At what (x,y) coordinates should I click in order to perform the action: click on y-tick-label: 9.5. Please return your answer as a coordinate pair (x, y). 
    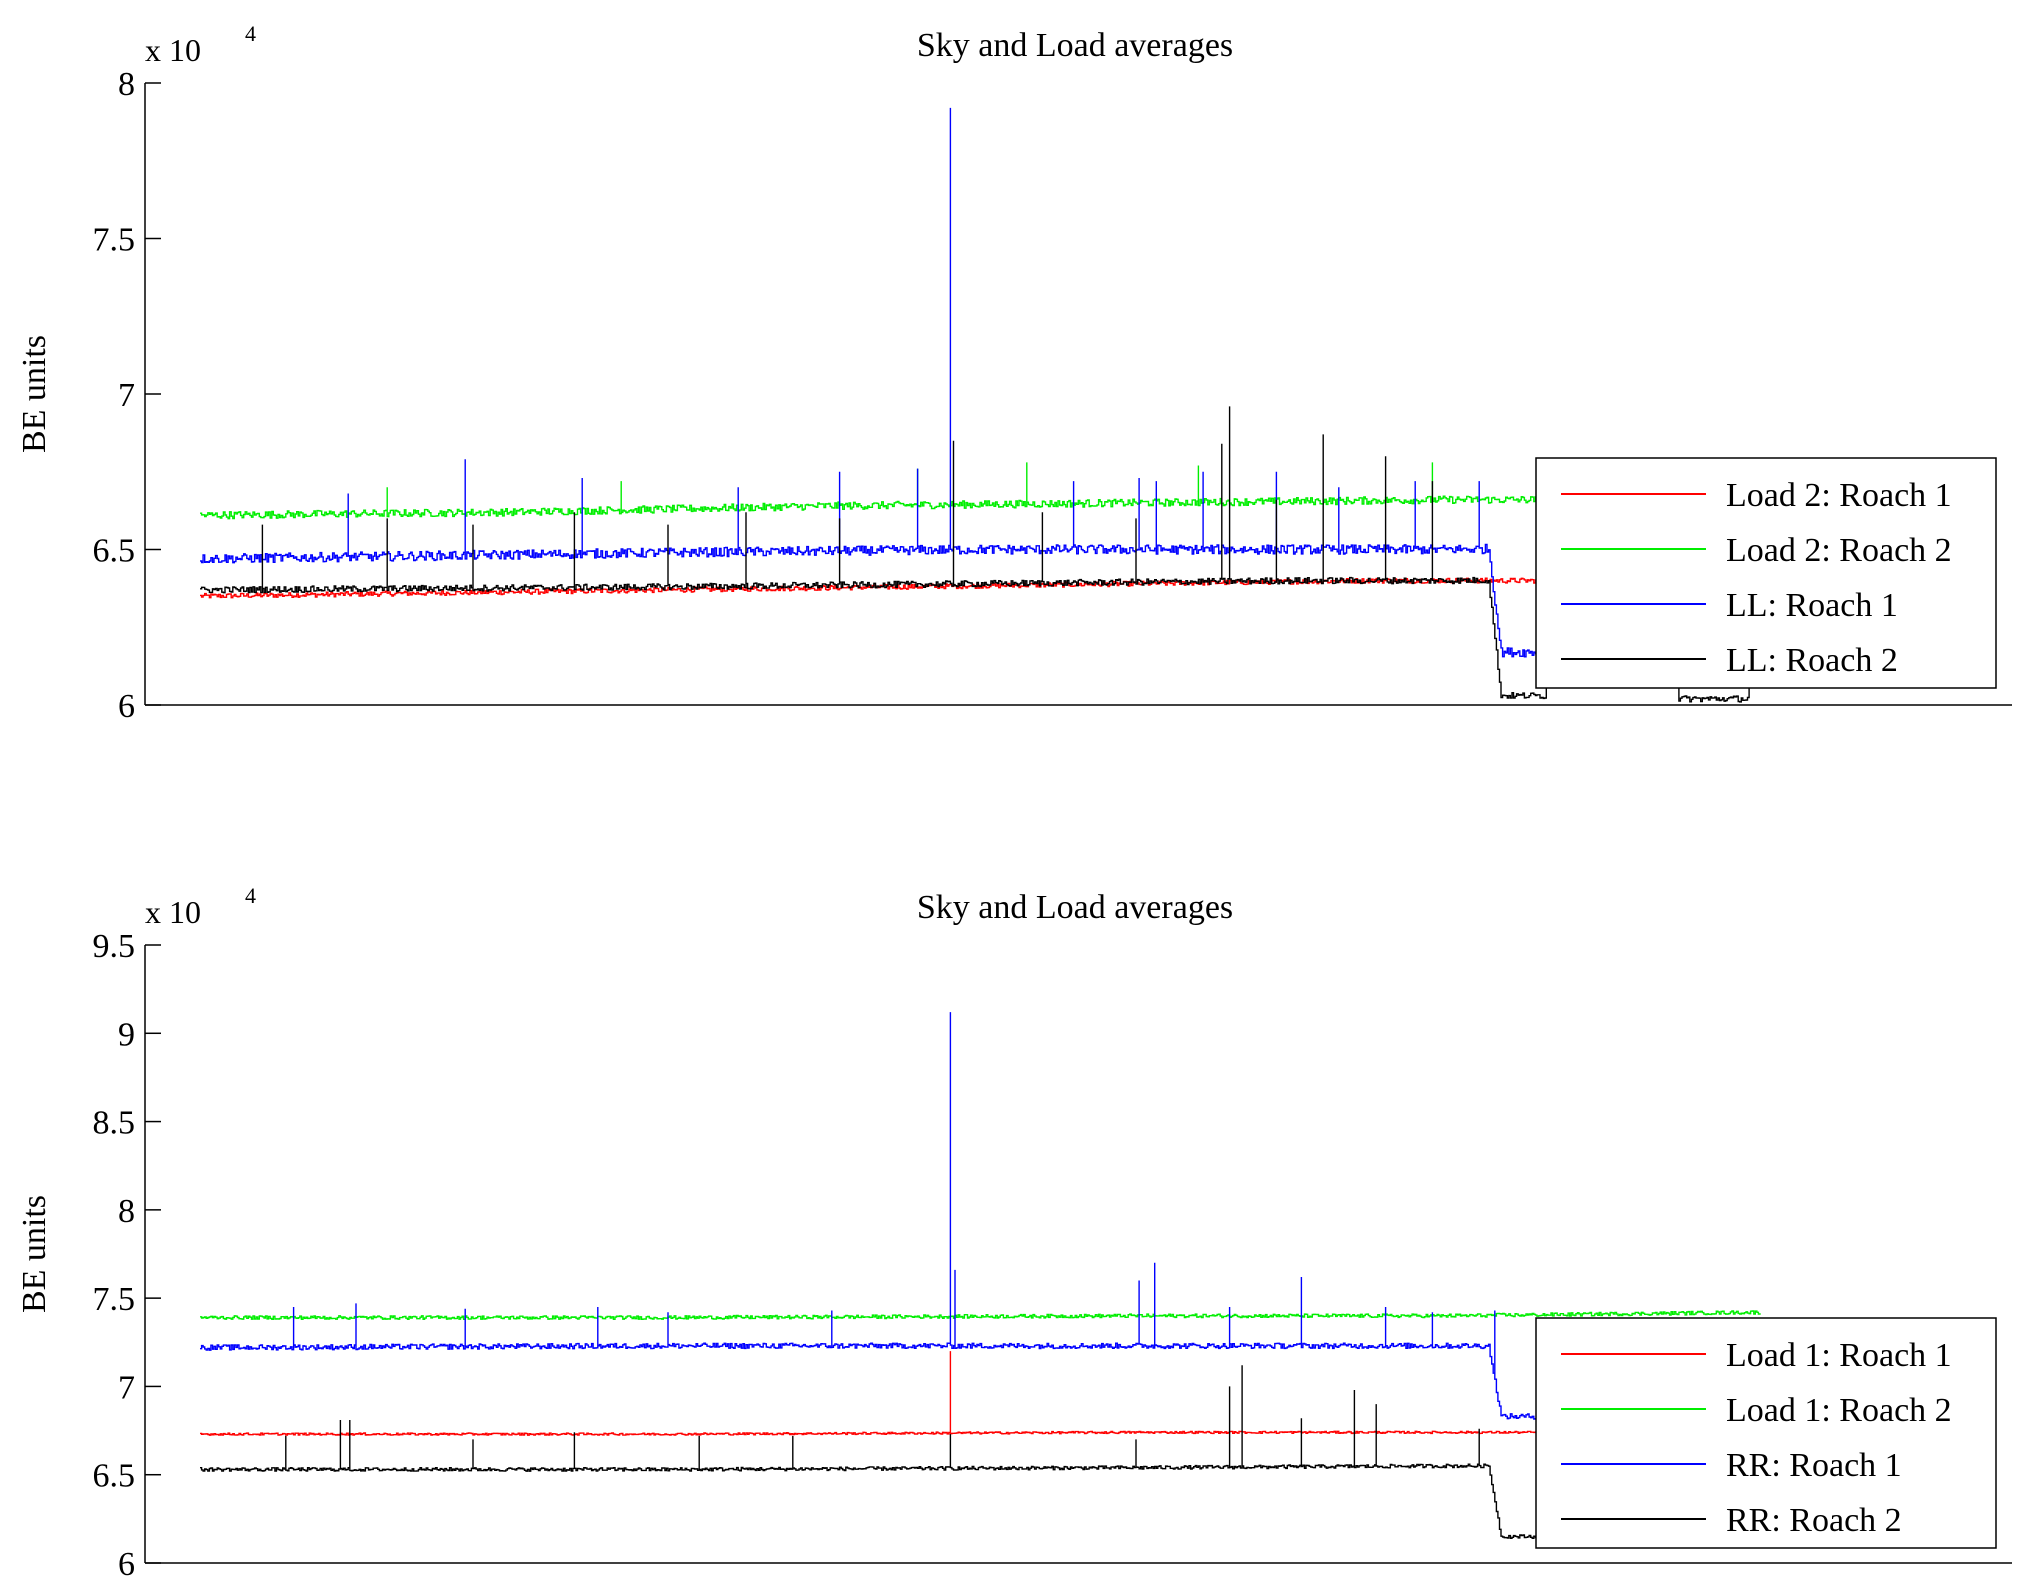
    Looking at the image, I should click on (114, 946).